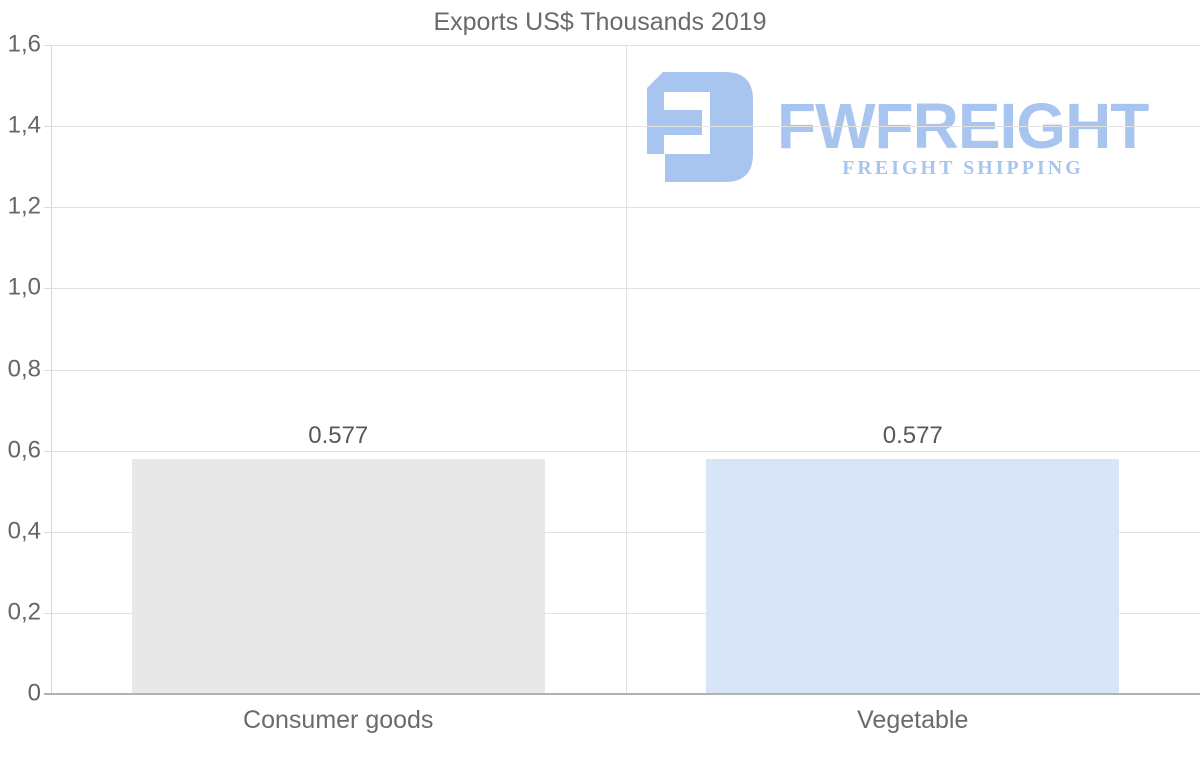 This screenshot has height=763, width=1200. Describe the element at coordinates (913, 720) in the screenshot. I see `category-label: Vegetable` at that location.